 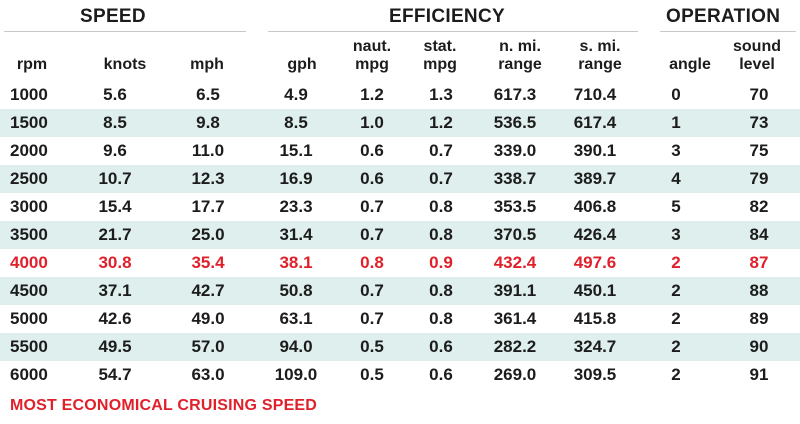 What do you see at coordinates (372, 94) in the screenshot?
I see `cell-naut-mpg: 1.2` at bounding box center [372, 94].